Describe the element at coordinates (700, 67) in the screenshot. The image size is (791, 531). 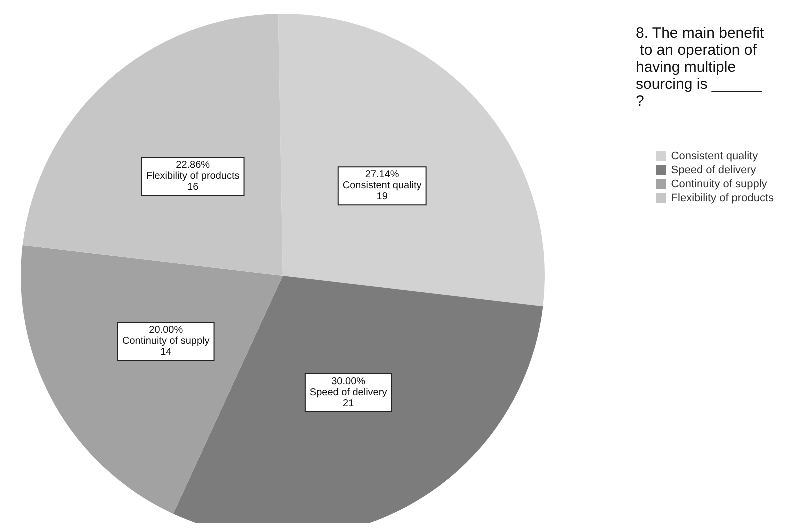
I see `text: 8. The main benefit to an operation of having multiple sourcing is ______?` at that location.